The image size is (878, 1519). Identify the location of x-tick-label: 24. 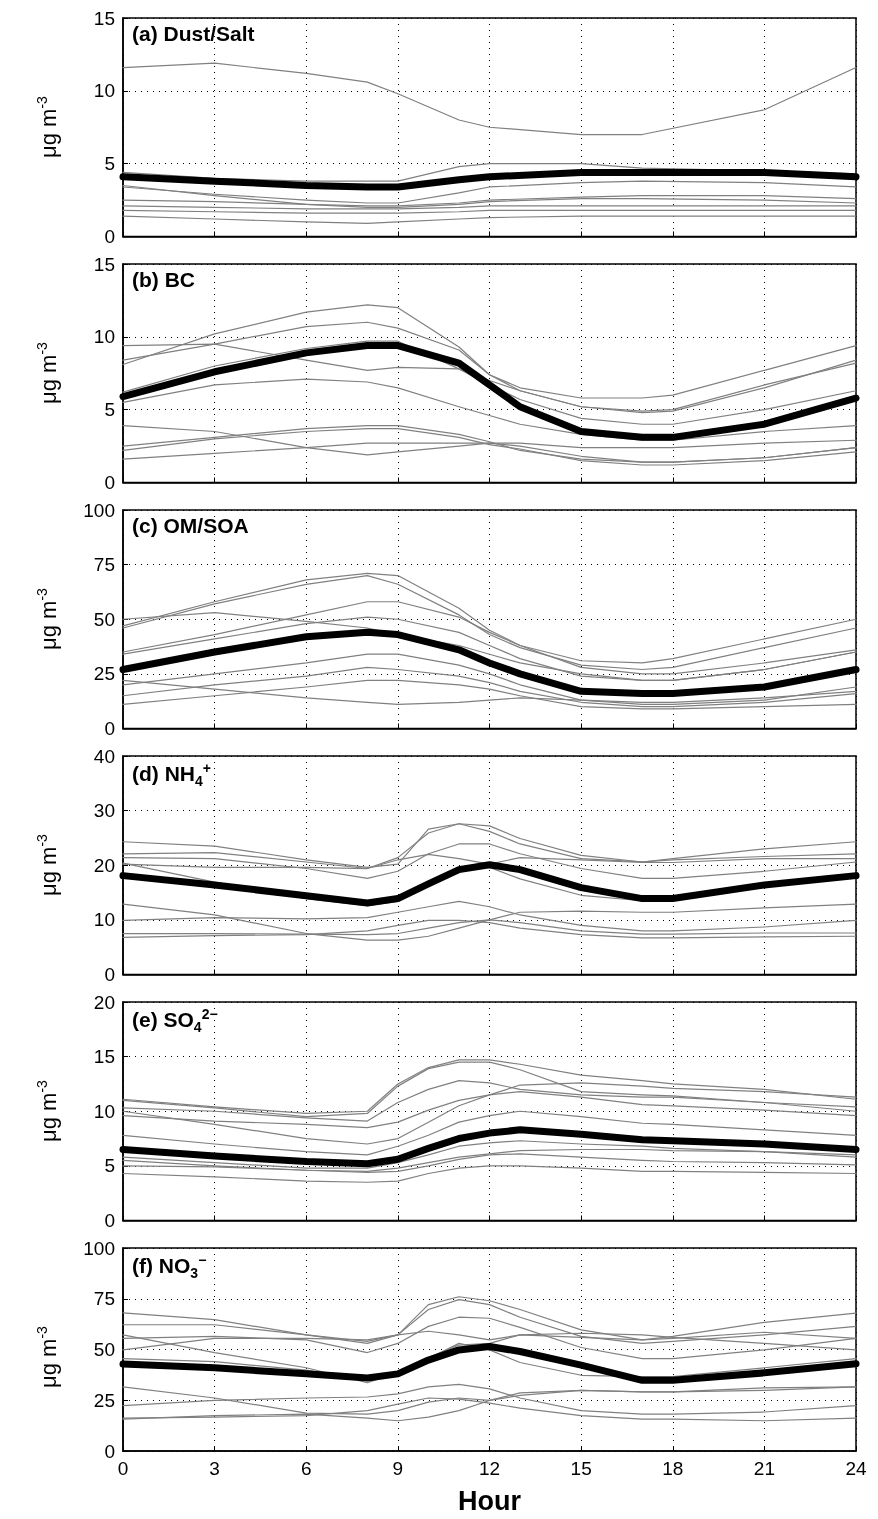
(856, 1468).